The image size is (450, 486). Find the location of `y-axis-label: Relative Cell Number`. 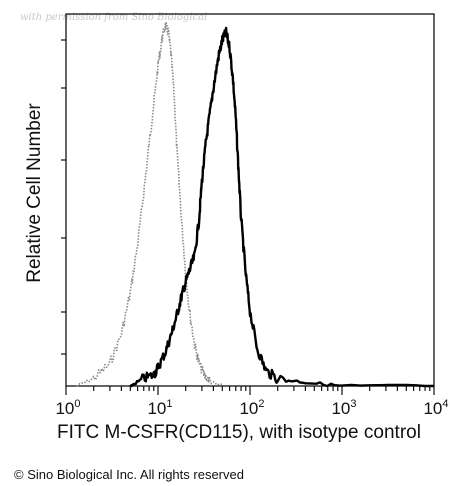

y-axis-label: Relative Cell Number is located at coordinates (34, 193).